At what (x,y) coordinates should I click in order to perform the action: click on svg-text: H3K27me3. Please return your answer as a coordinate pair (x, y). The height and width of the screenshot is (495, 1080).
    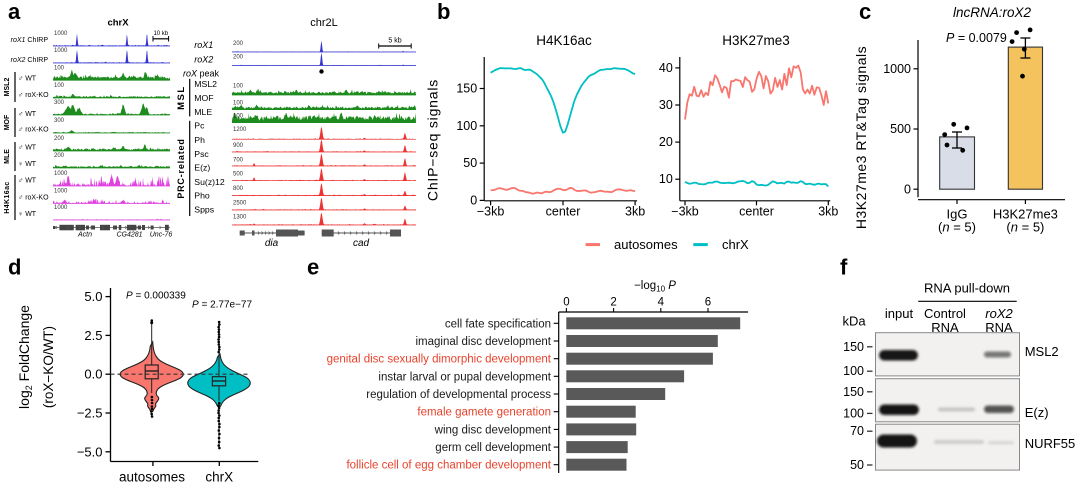
    Looking at the image, I should click on (1025, 214).